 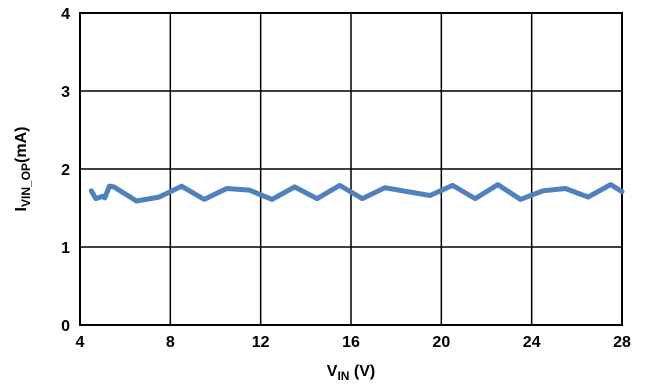 I want to click on x-axis-title-main: V, so click(x=332, y=371).